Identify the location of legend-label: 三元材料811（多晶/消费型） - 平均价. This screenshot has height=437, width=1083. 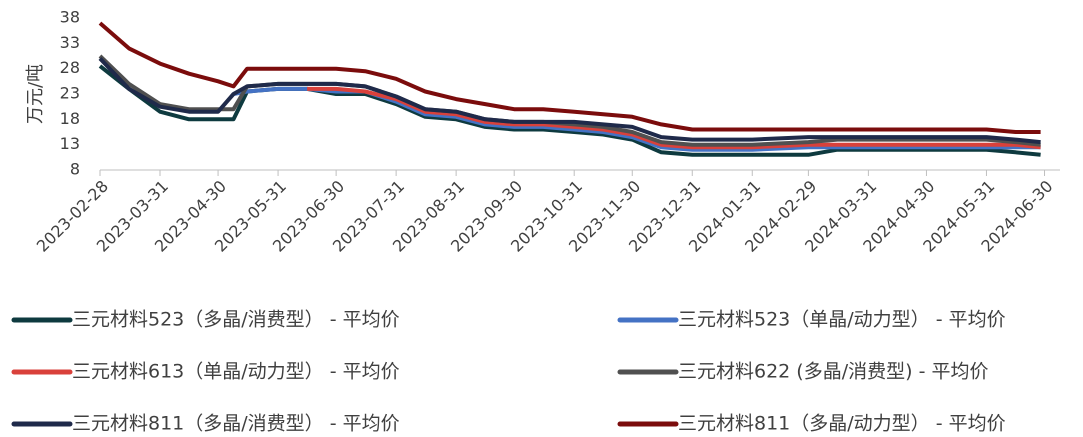
(236, 424).